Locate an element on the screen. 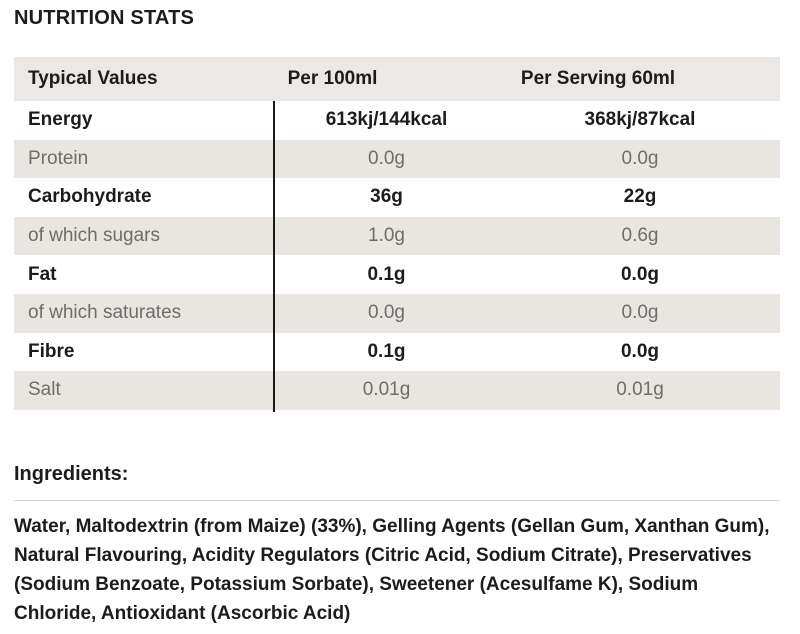  row-label-cell: Fibre is located at coordinates (51, 351).